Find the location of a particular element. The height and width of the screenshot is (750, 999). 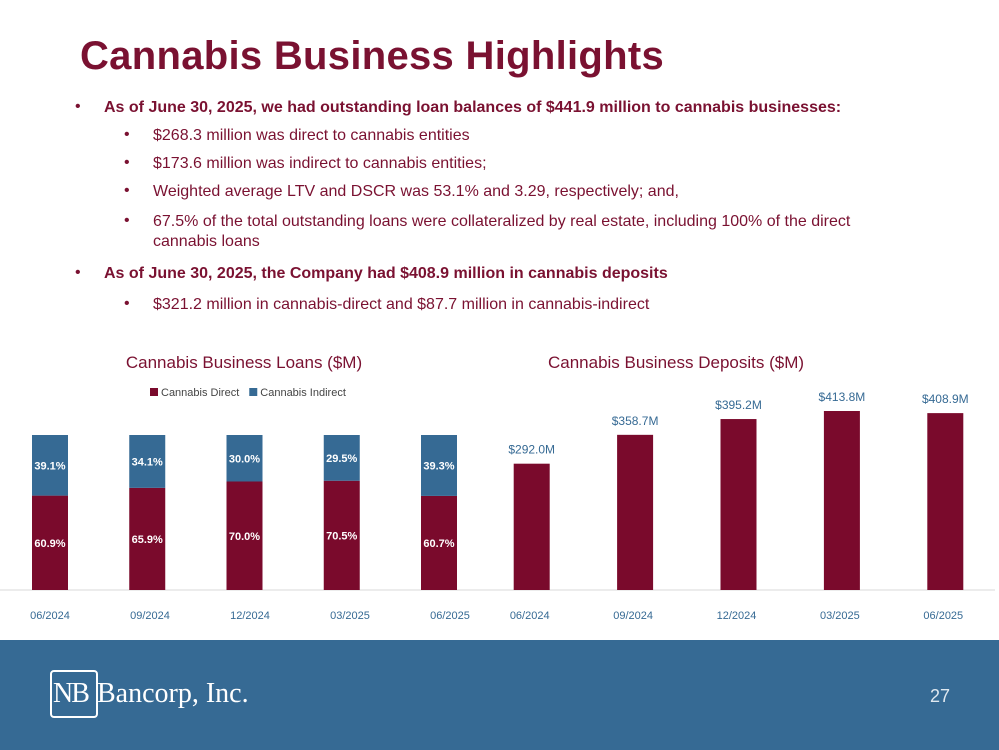

logo-mark: NB is located at coordinates (71, 693).